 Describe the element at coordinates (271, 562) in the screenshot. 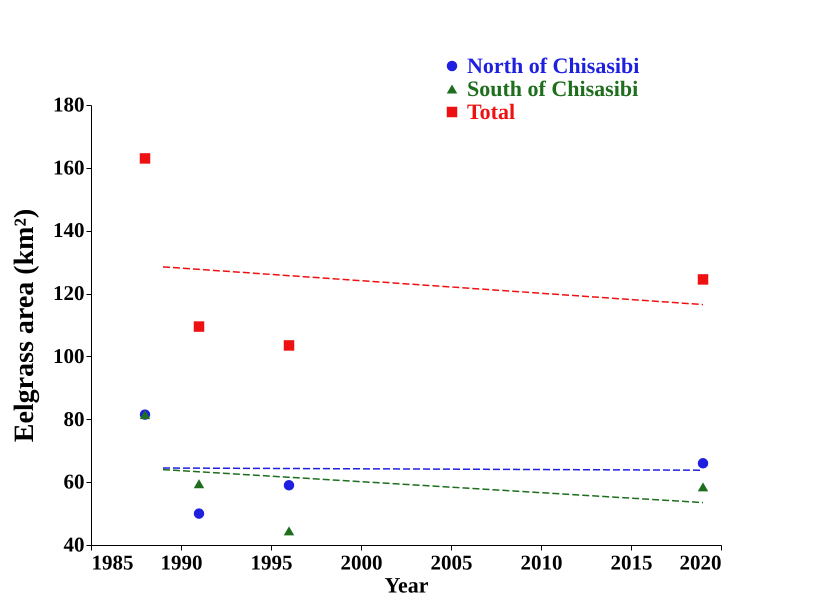

I see `x-tick-label: 1995` at that location.